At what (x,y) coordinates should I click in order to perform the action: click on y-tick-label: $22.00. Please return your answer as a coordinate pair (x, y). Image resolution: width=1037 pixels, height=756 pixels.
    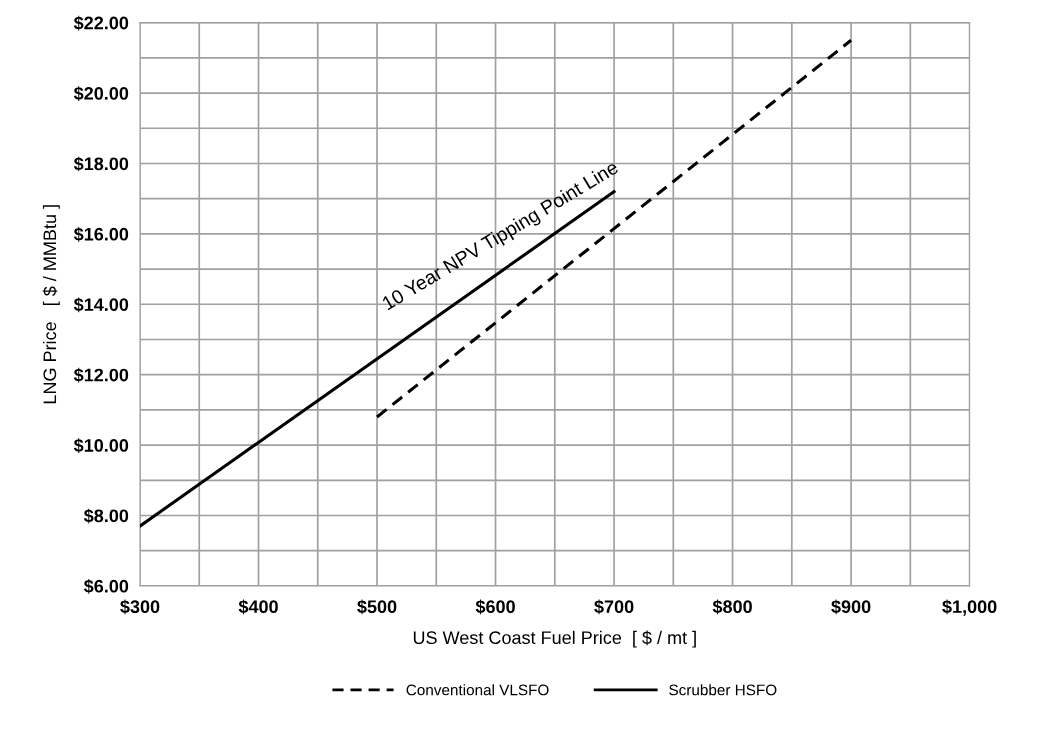
    Looking at the image, I should click on (101, 23).